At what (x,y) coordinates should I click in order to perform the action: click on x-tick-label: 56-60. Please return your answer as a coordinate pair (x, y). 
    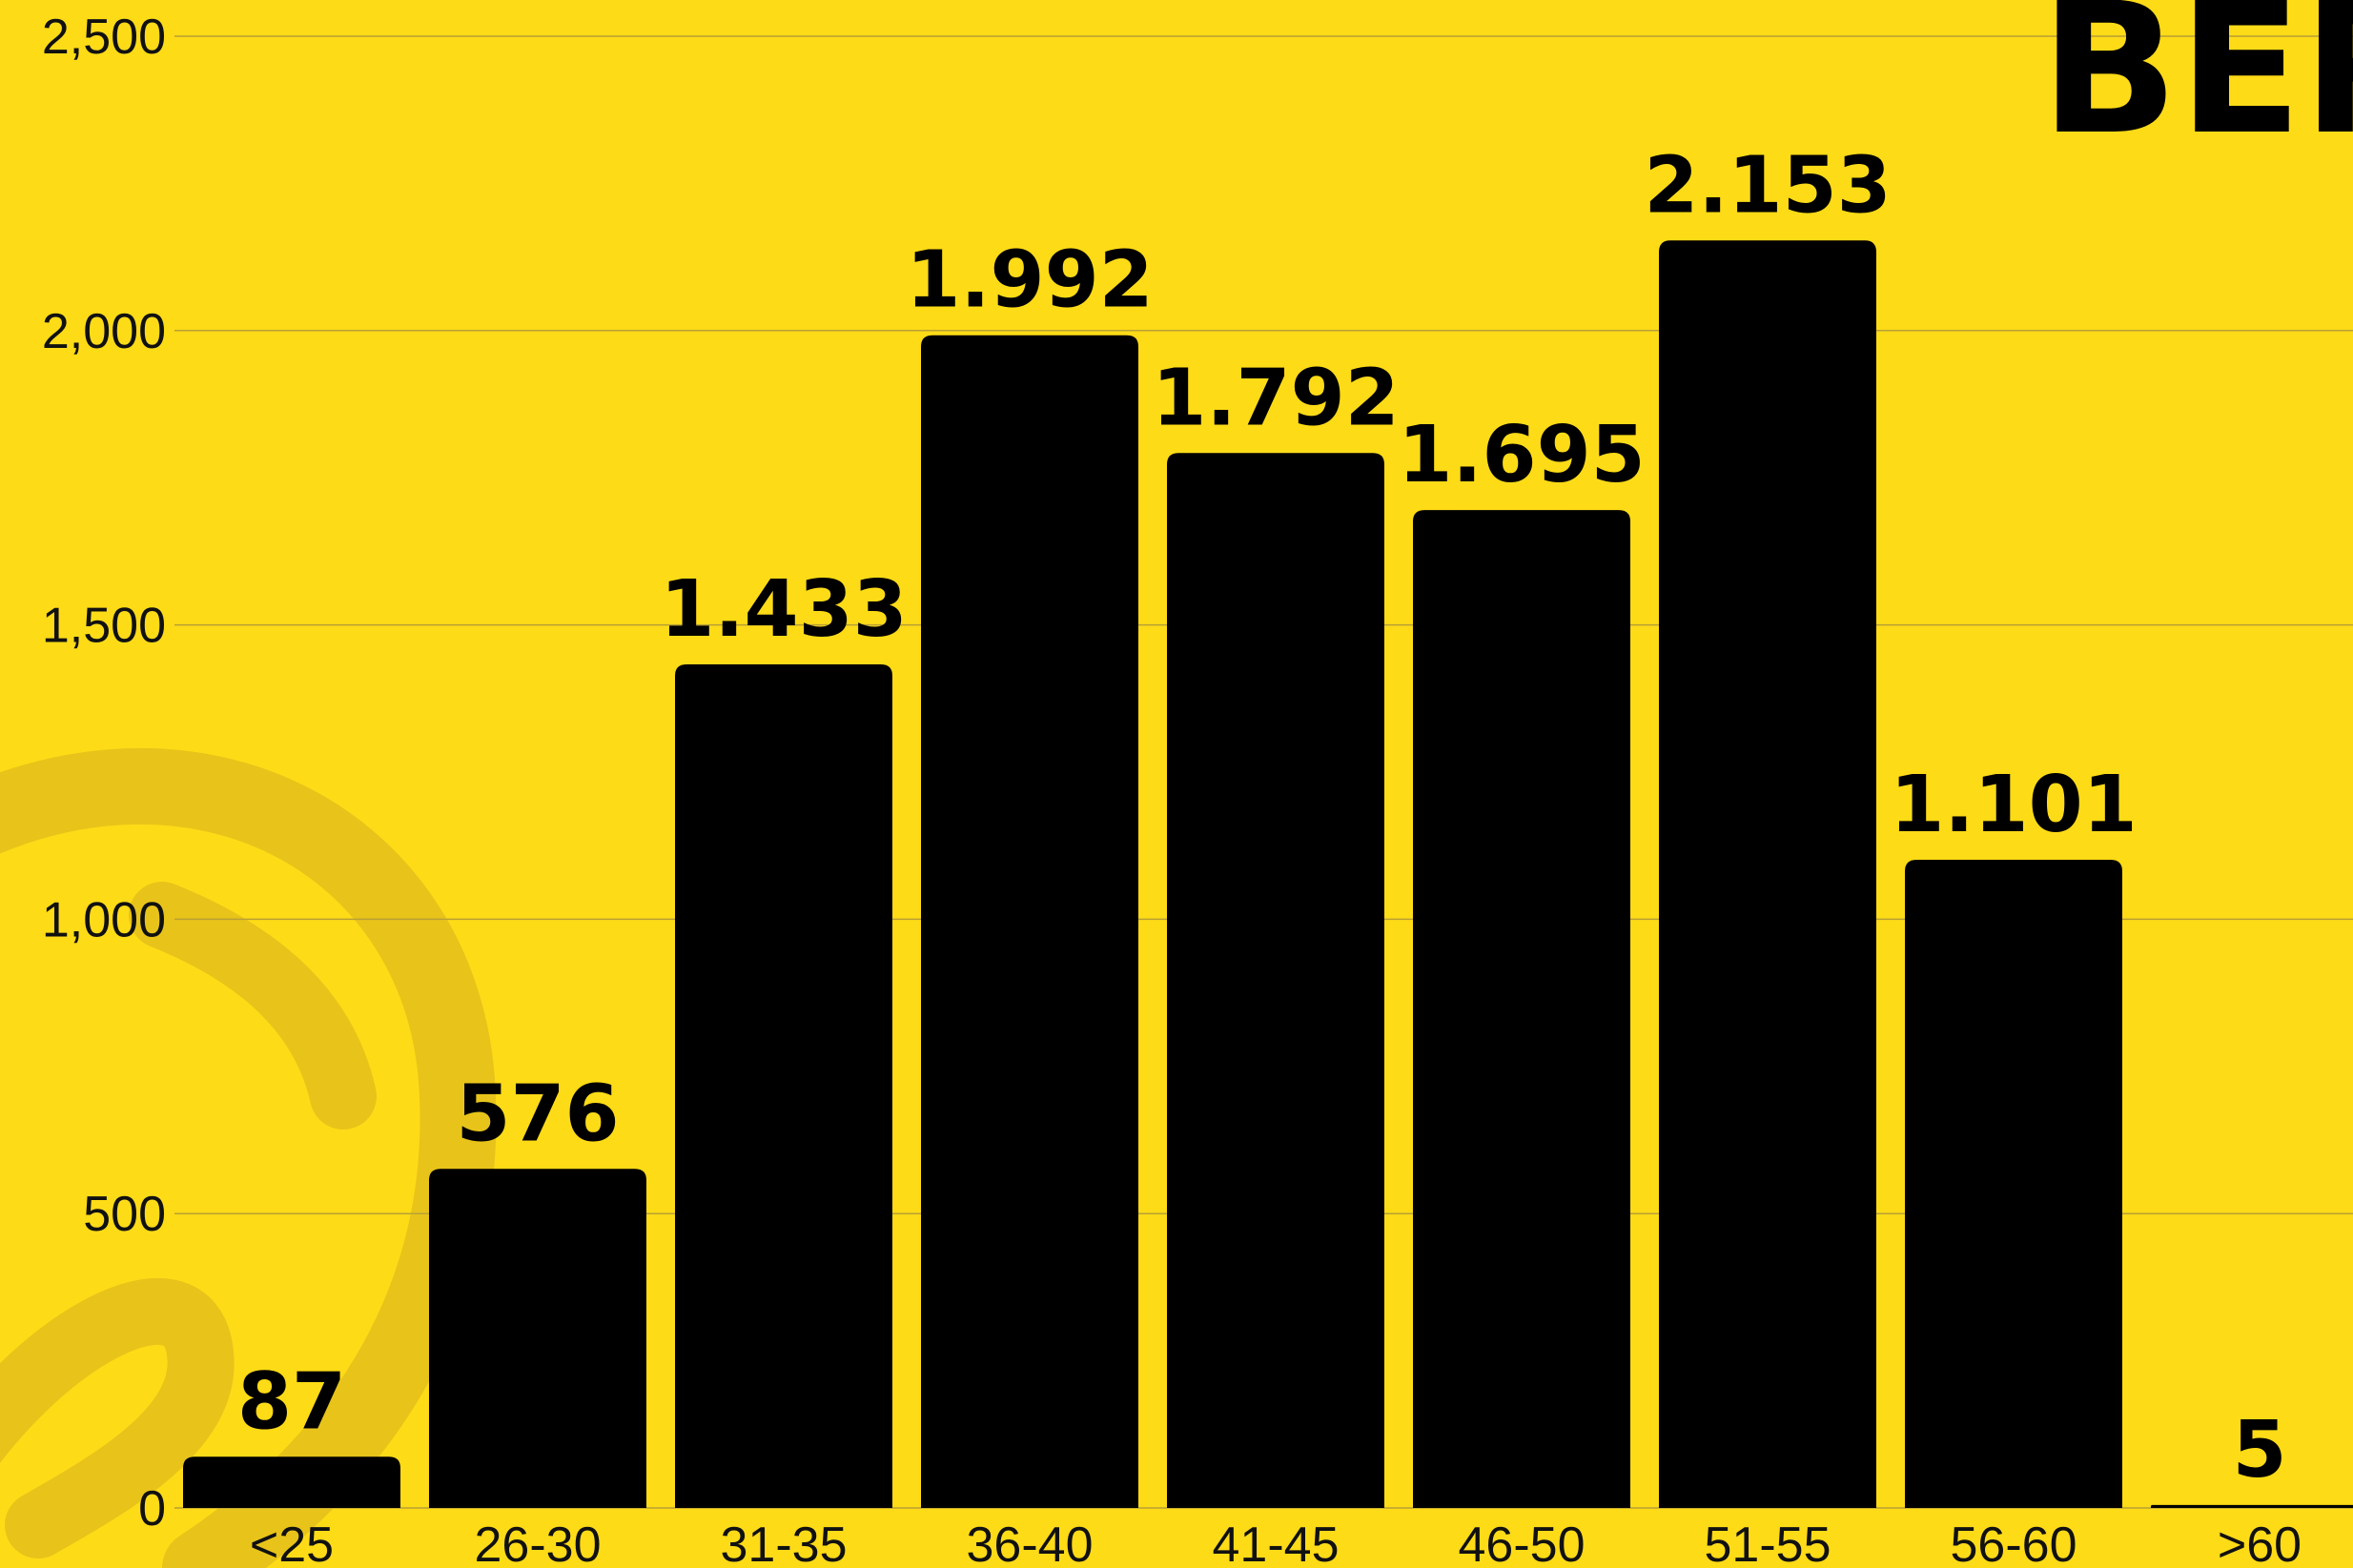
    Looking at the image, I should click on (2014, 1542).